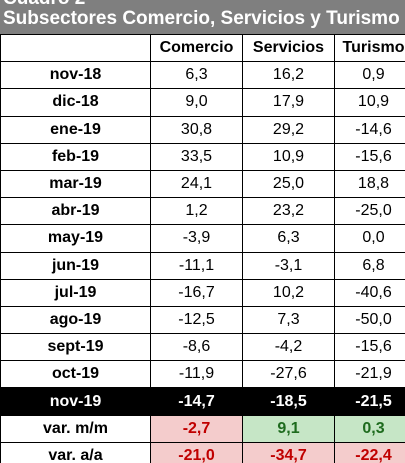 This screenshot has height=463, width=405. I want to click on row-label: sept-19, so click(75, 347).